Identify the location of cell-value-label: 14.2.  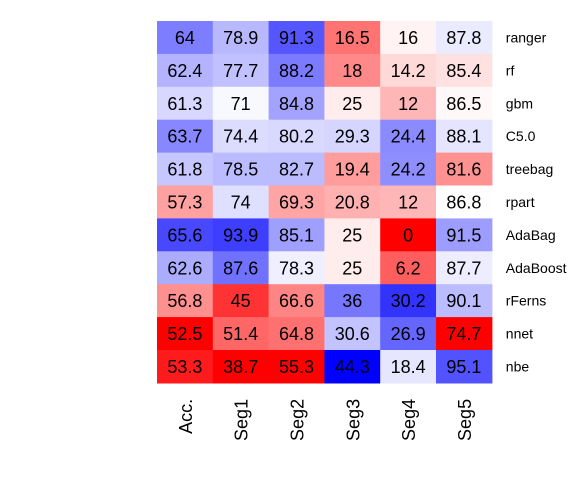
(408, 71).